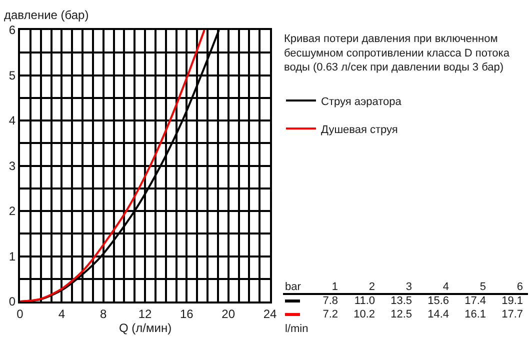  I want to click on x-tick-label: 24, so click(270, 313).